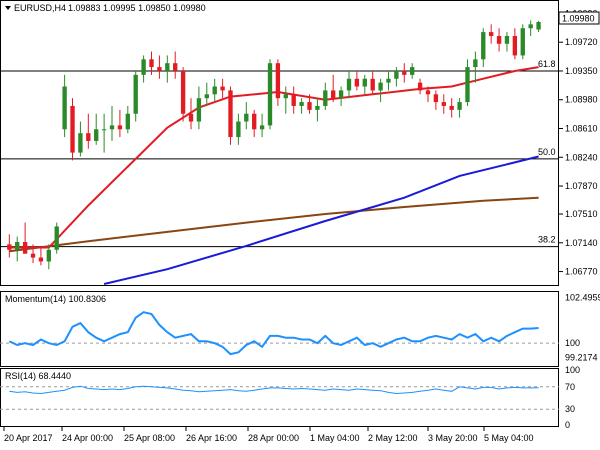 The width and height of the screenshot is (600, 450). I want to click on price-tick-label: 1.07140, so click(581, 243).